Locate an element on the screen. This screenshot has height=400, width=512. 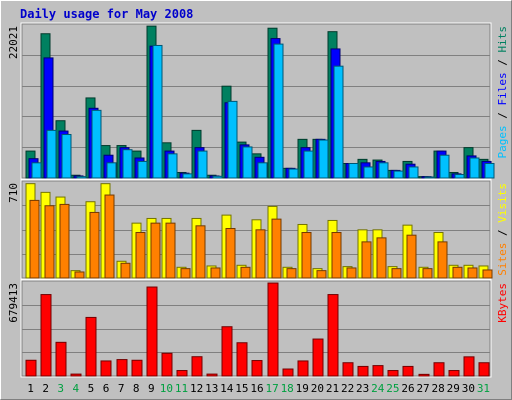
day-tick-16: 16 is located at coordinates (256, 388).